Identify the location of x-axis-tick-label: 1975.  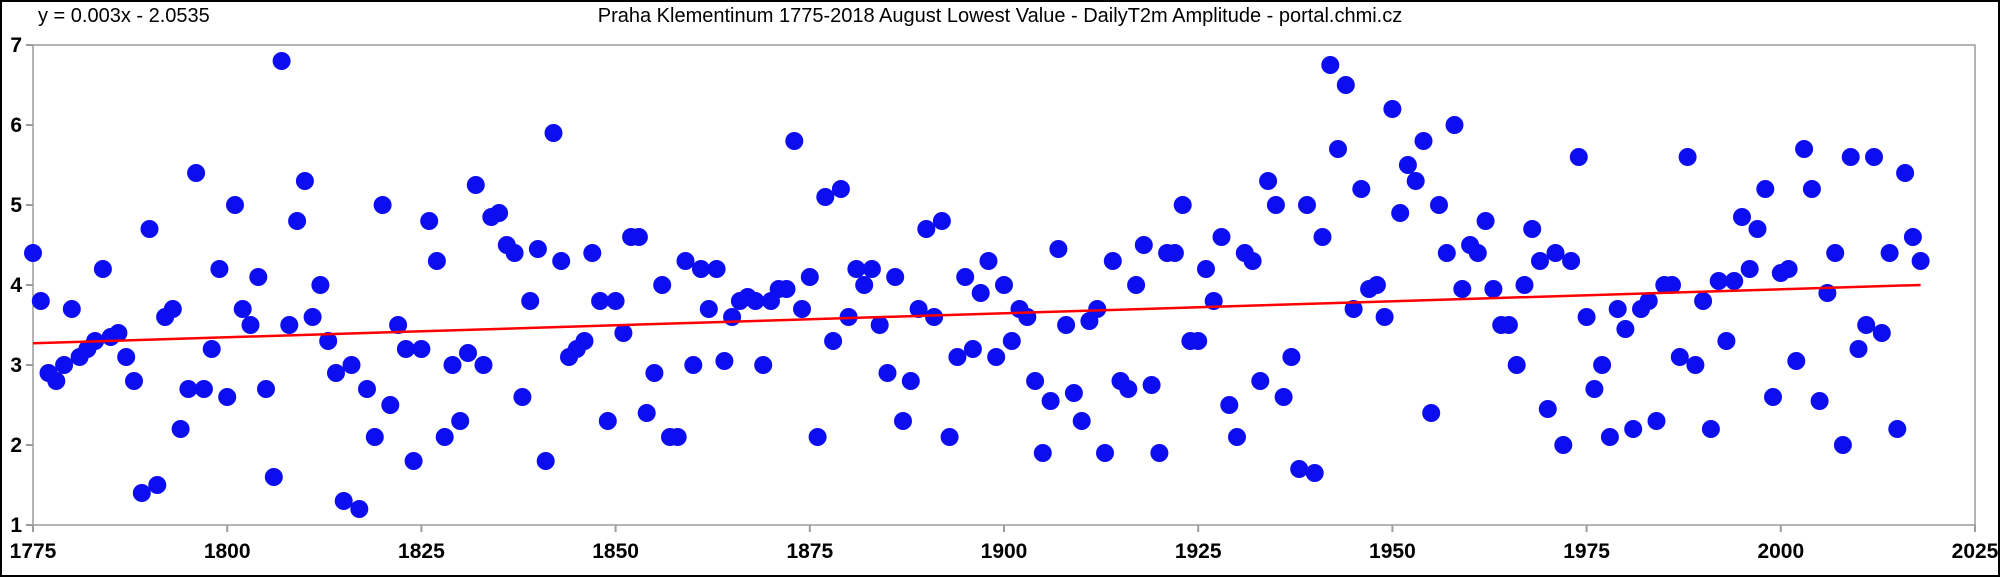
(1586, 551).